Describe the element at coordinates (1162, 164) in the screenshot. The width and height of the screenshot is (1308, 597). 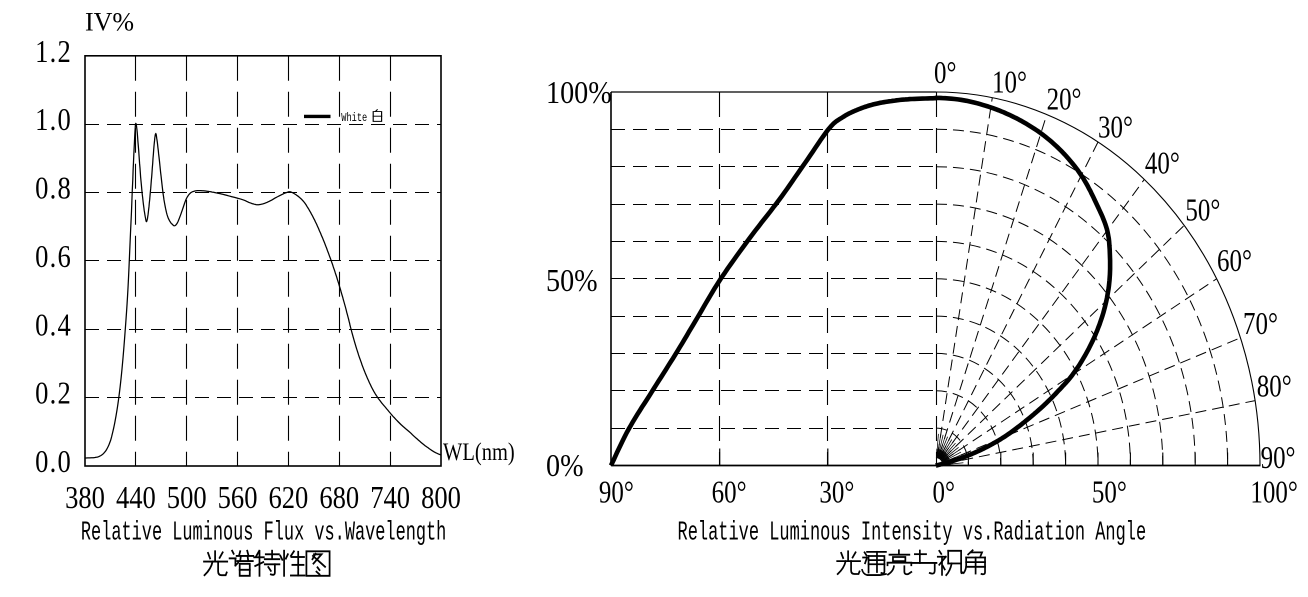
I see `svg-text: 40°` at that location.